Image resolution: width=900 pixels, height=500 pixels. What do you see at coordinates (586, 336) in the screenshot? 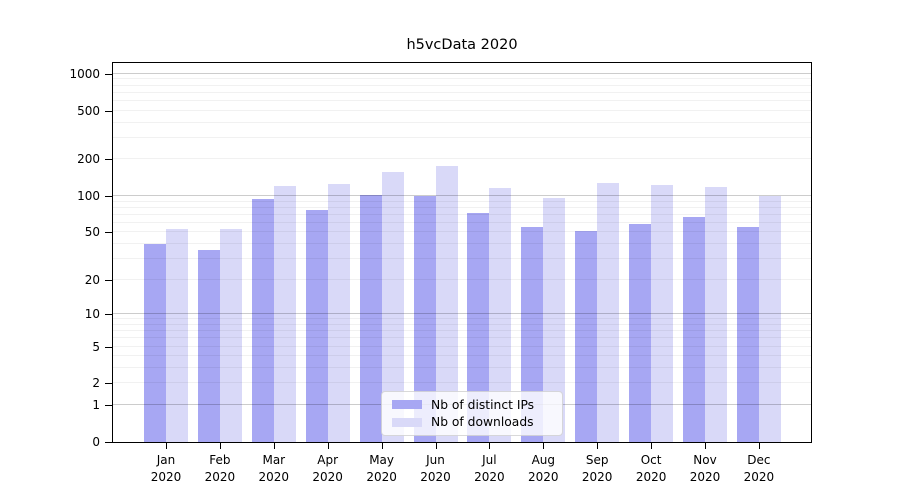
I see `bar-distinct-ips-sep` at bounding box center [586, 336].